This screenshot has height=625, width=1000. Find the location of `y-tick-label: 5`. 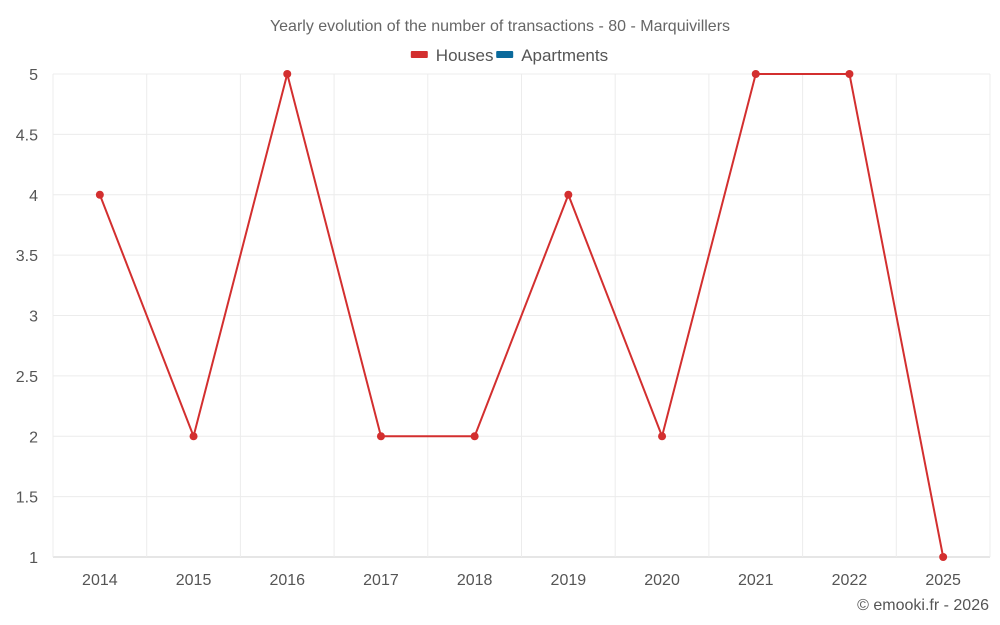

y-tick-label: 5 is located at coordinates (33, 75).